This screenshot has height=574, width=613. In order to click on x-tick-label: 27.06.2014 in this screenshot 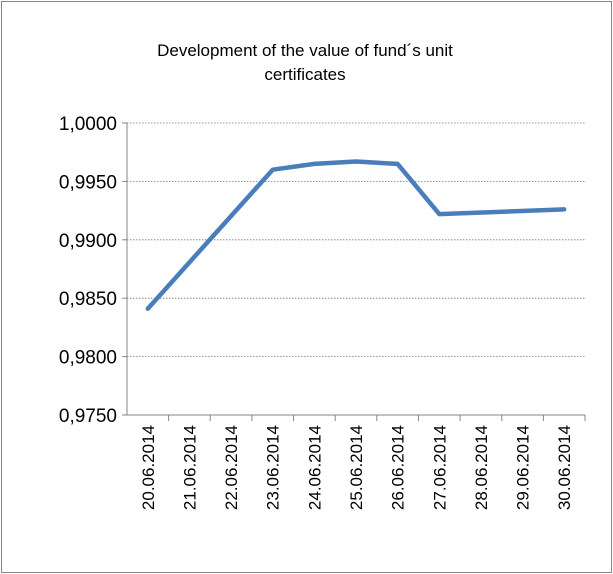, I will do `click(439, 467)`.